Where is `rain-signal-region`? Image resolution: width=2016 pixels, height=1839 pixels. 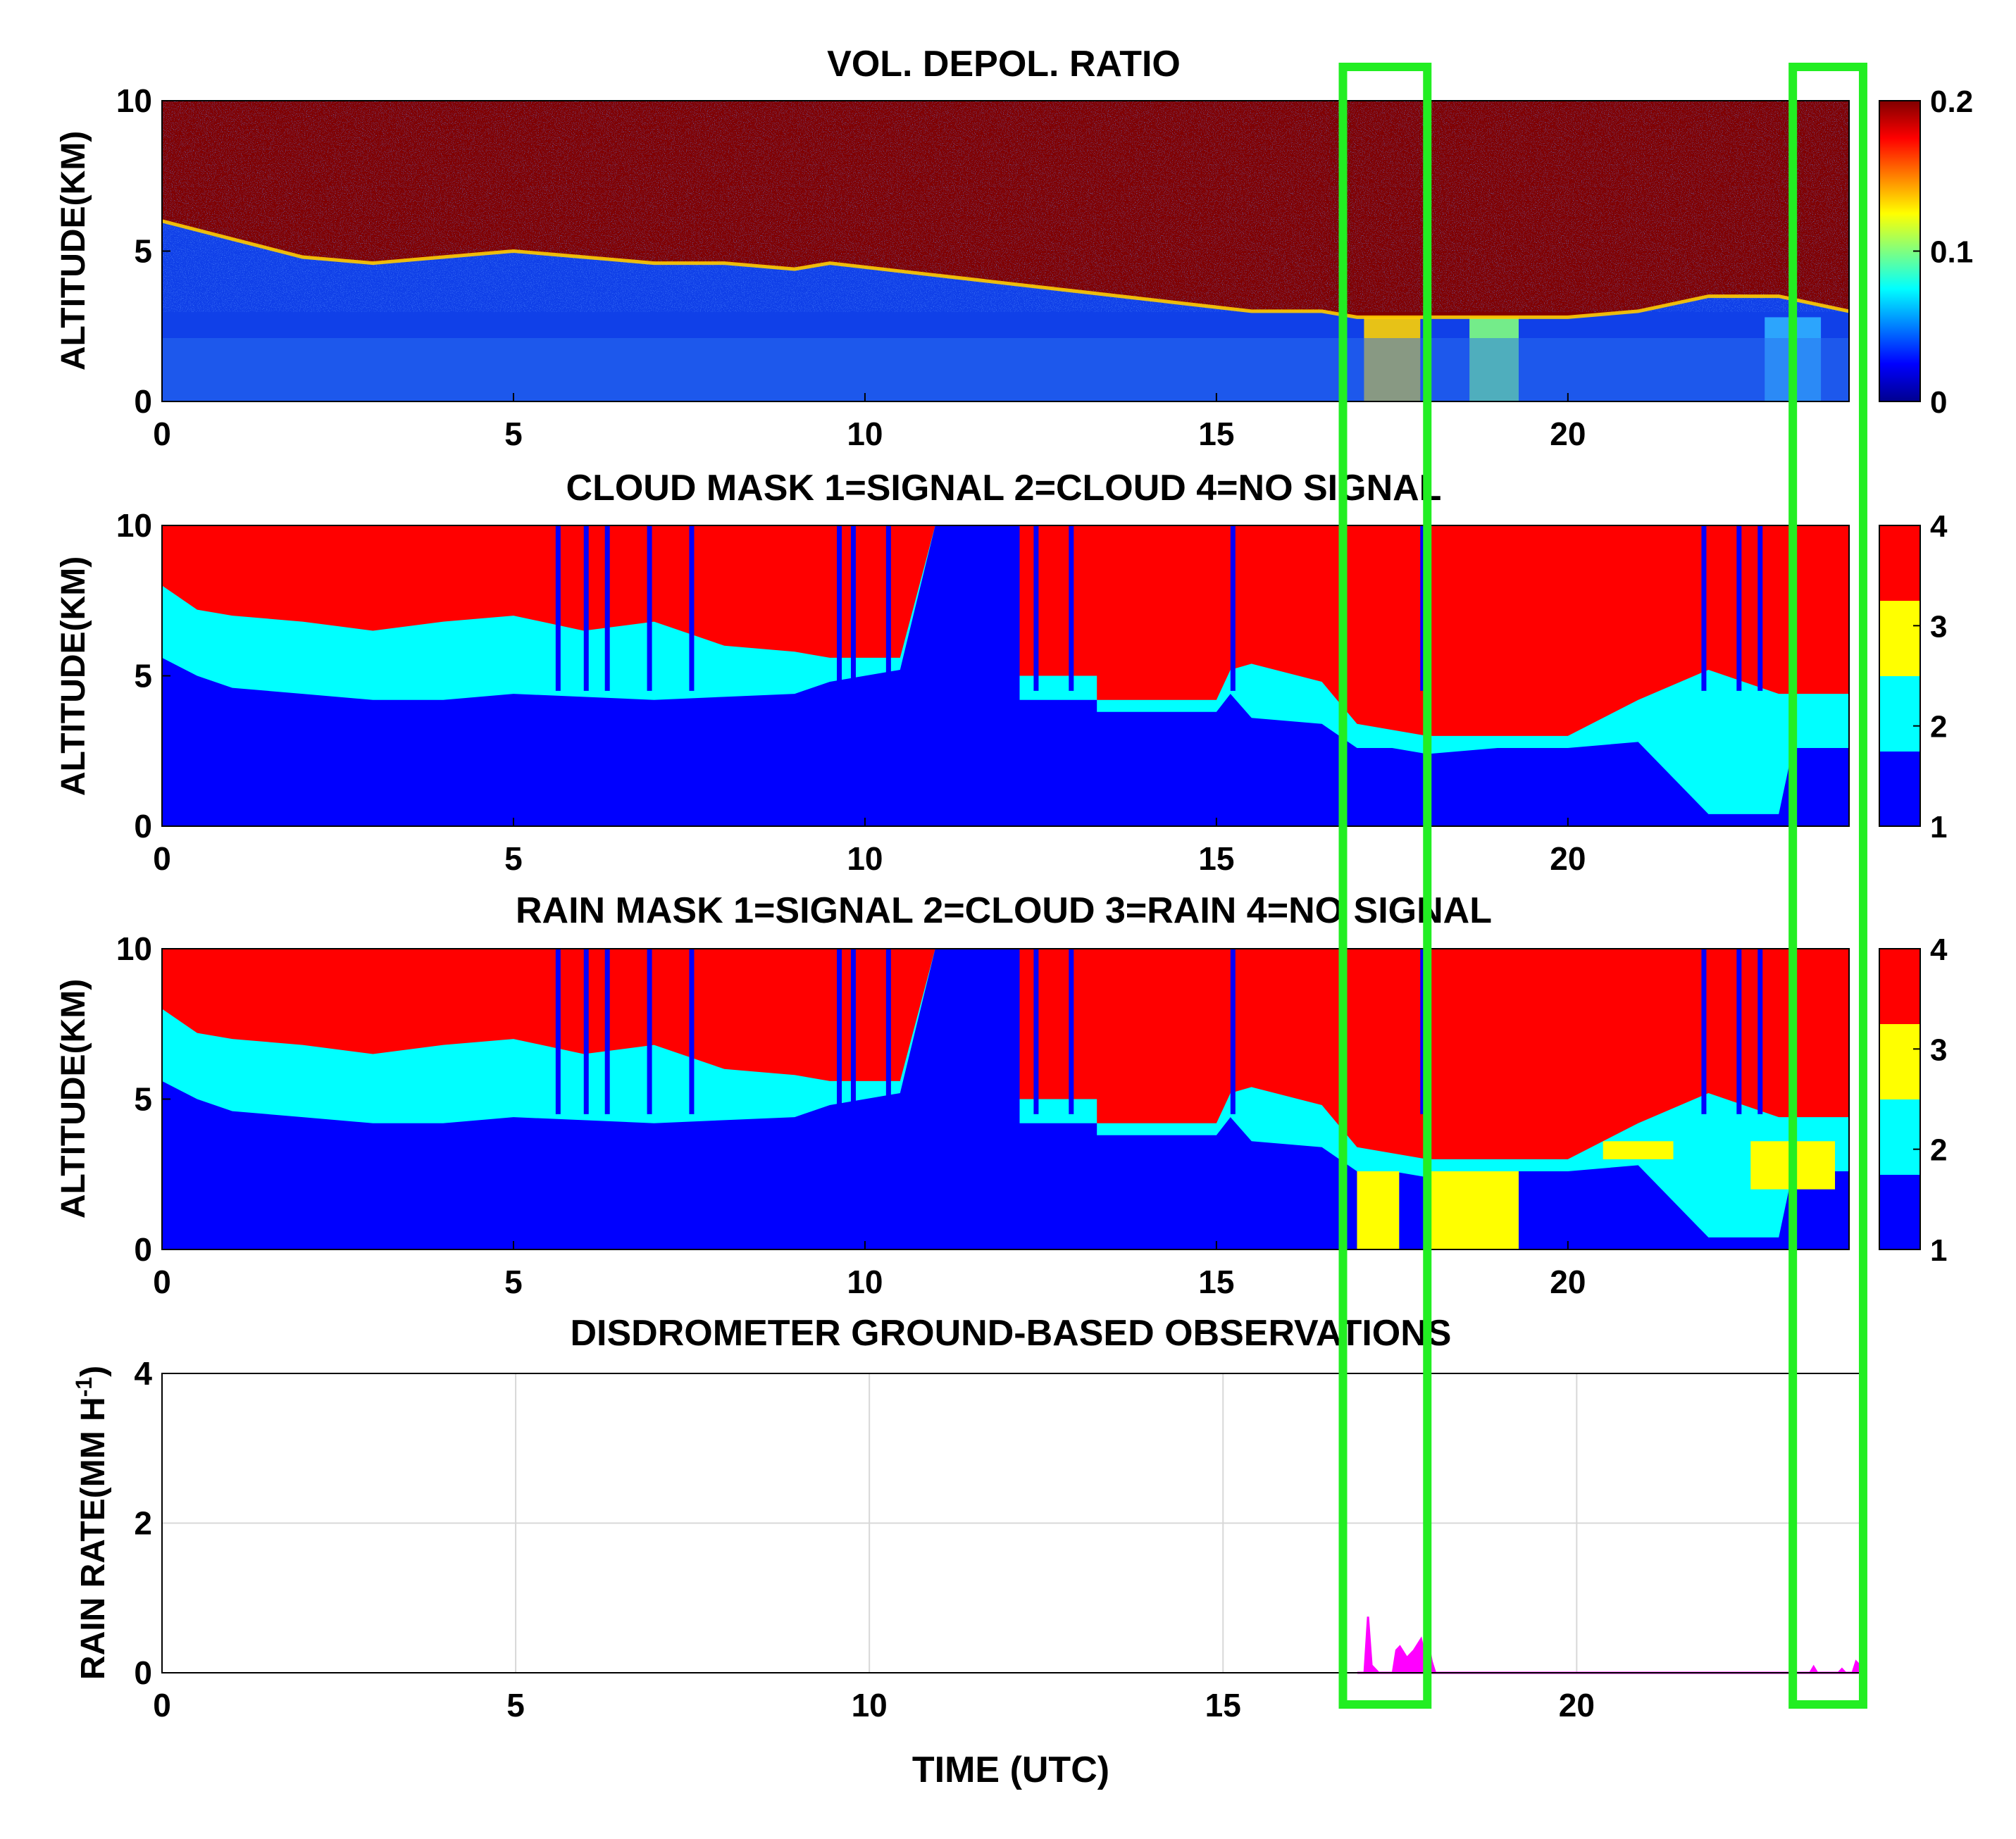 rain-signal-region is located at coordinates (1005, 1099).